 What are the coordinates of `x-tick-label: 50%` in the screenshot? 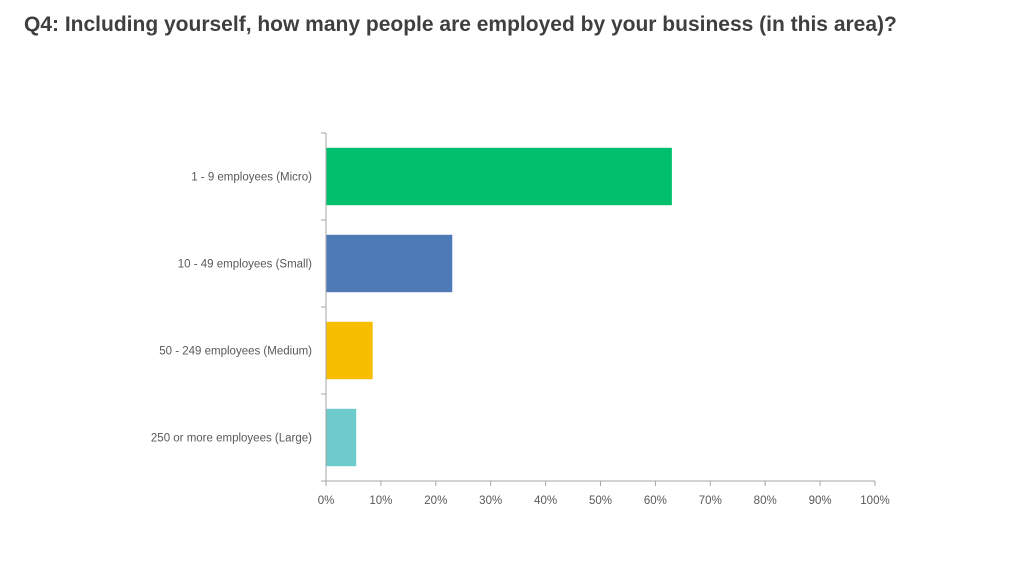 It's located at (600, 501).